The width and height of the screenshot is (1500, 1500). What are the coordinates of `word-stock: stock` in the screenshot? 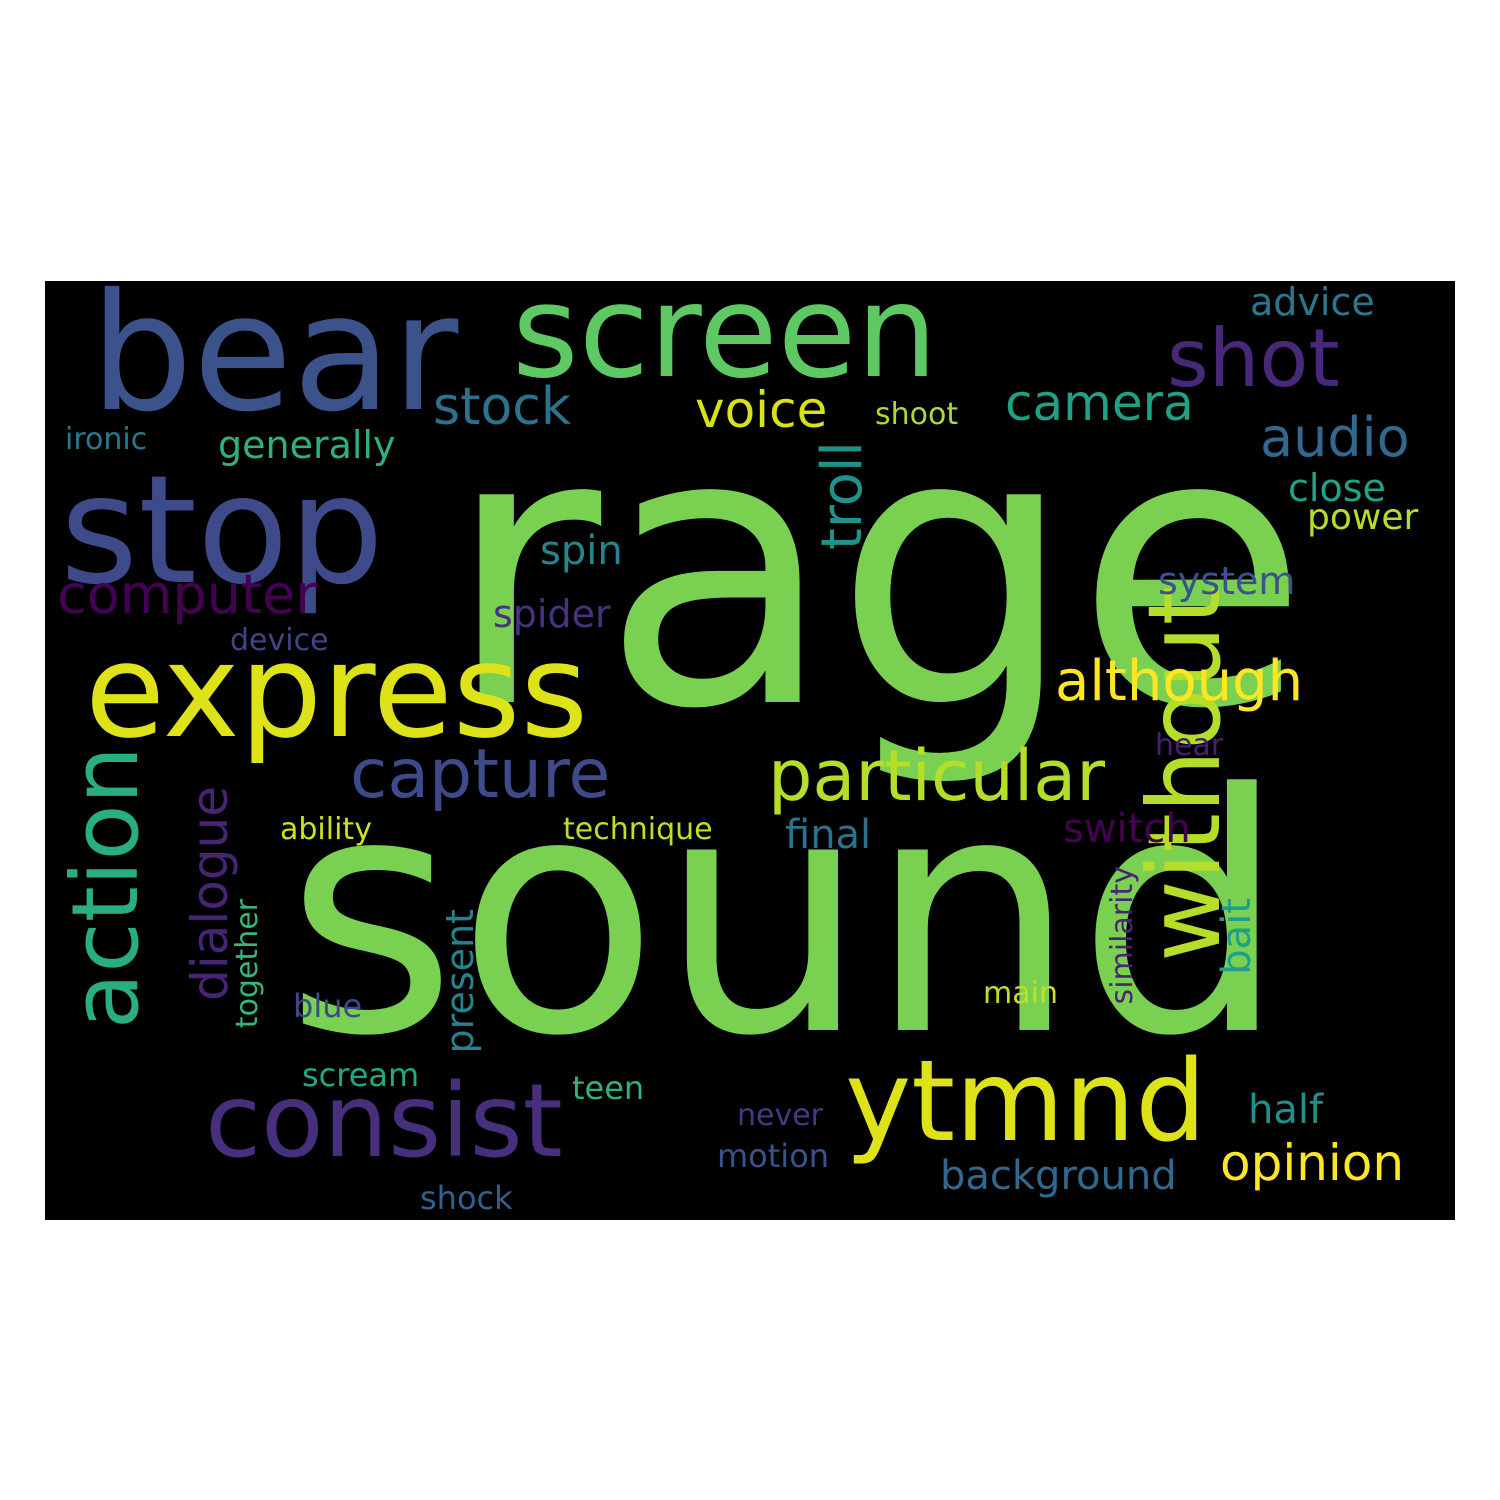 It's located at (502, 407).